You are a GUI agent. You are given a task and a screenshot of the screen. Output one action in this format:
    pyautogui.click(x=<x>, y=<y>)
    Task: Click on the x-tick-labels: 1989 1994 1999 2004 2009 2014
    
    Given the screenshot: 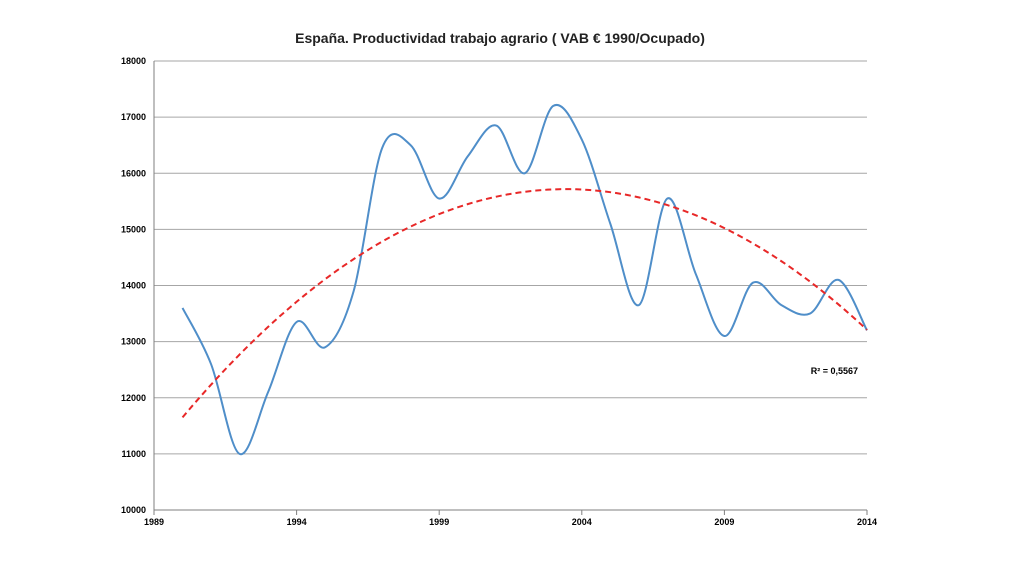 What is the action you would take?
    pyautogui.click(x=510, y=522)
    